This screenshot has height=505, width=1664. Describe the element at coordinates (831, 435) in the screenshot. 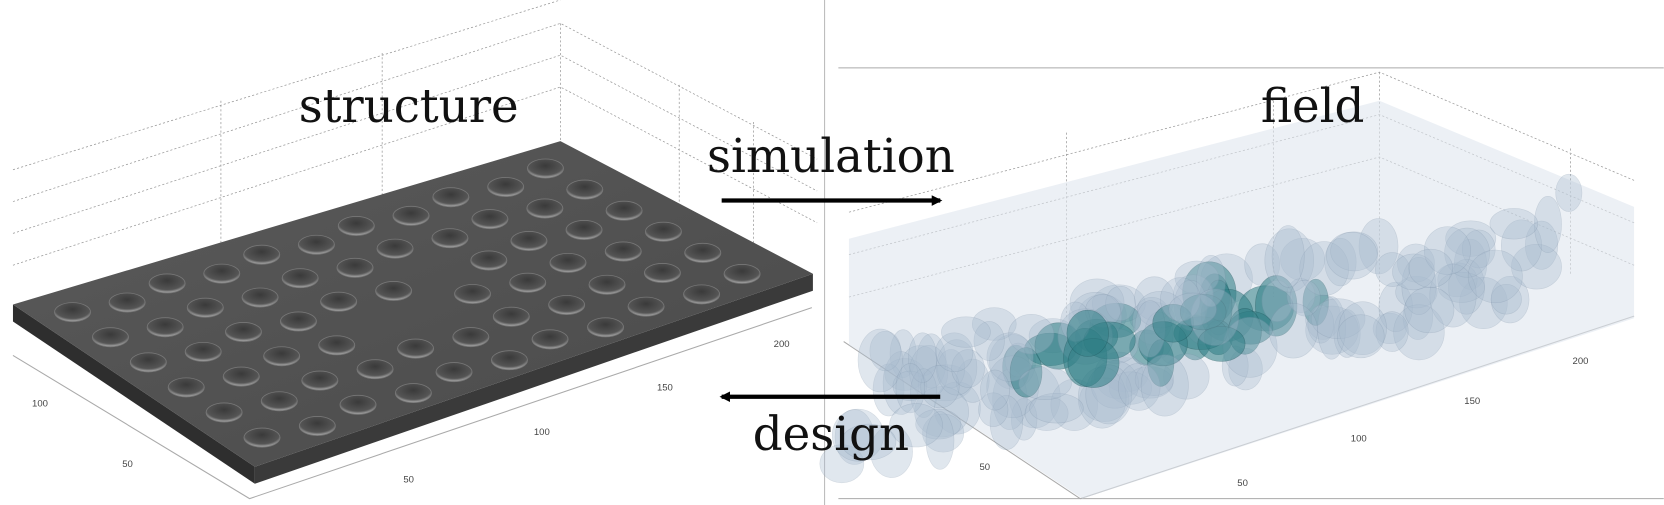

I see `design-label: design` at that location.